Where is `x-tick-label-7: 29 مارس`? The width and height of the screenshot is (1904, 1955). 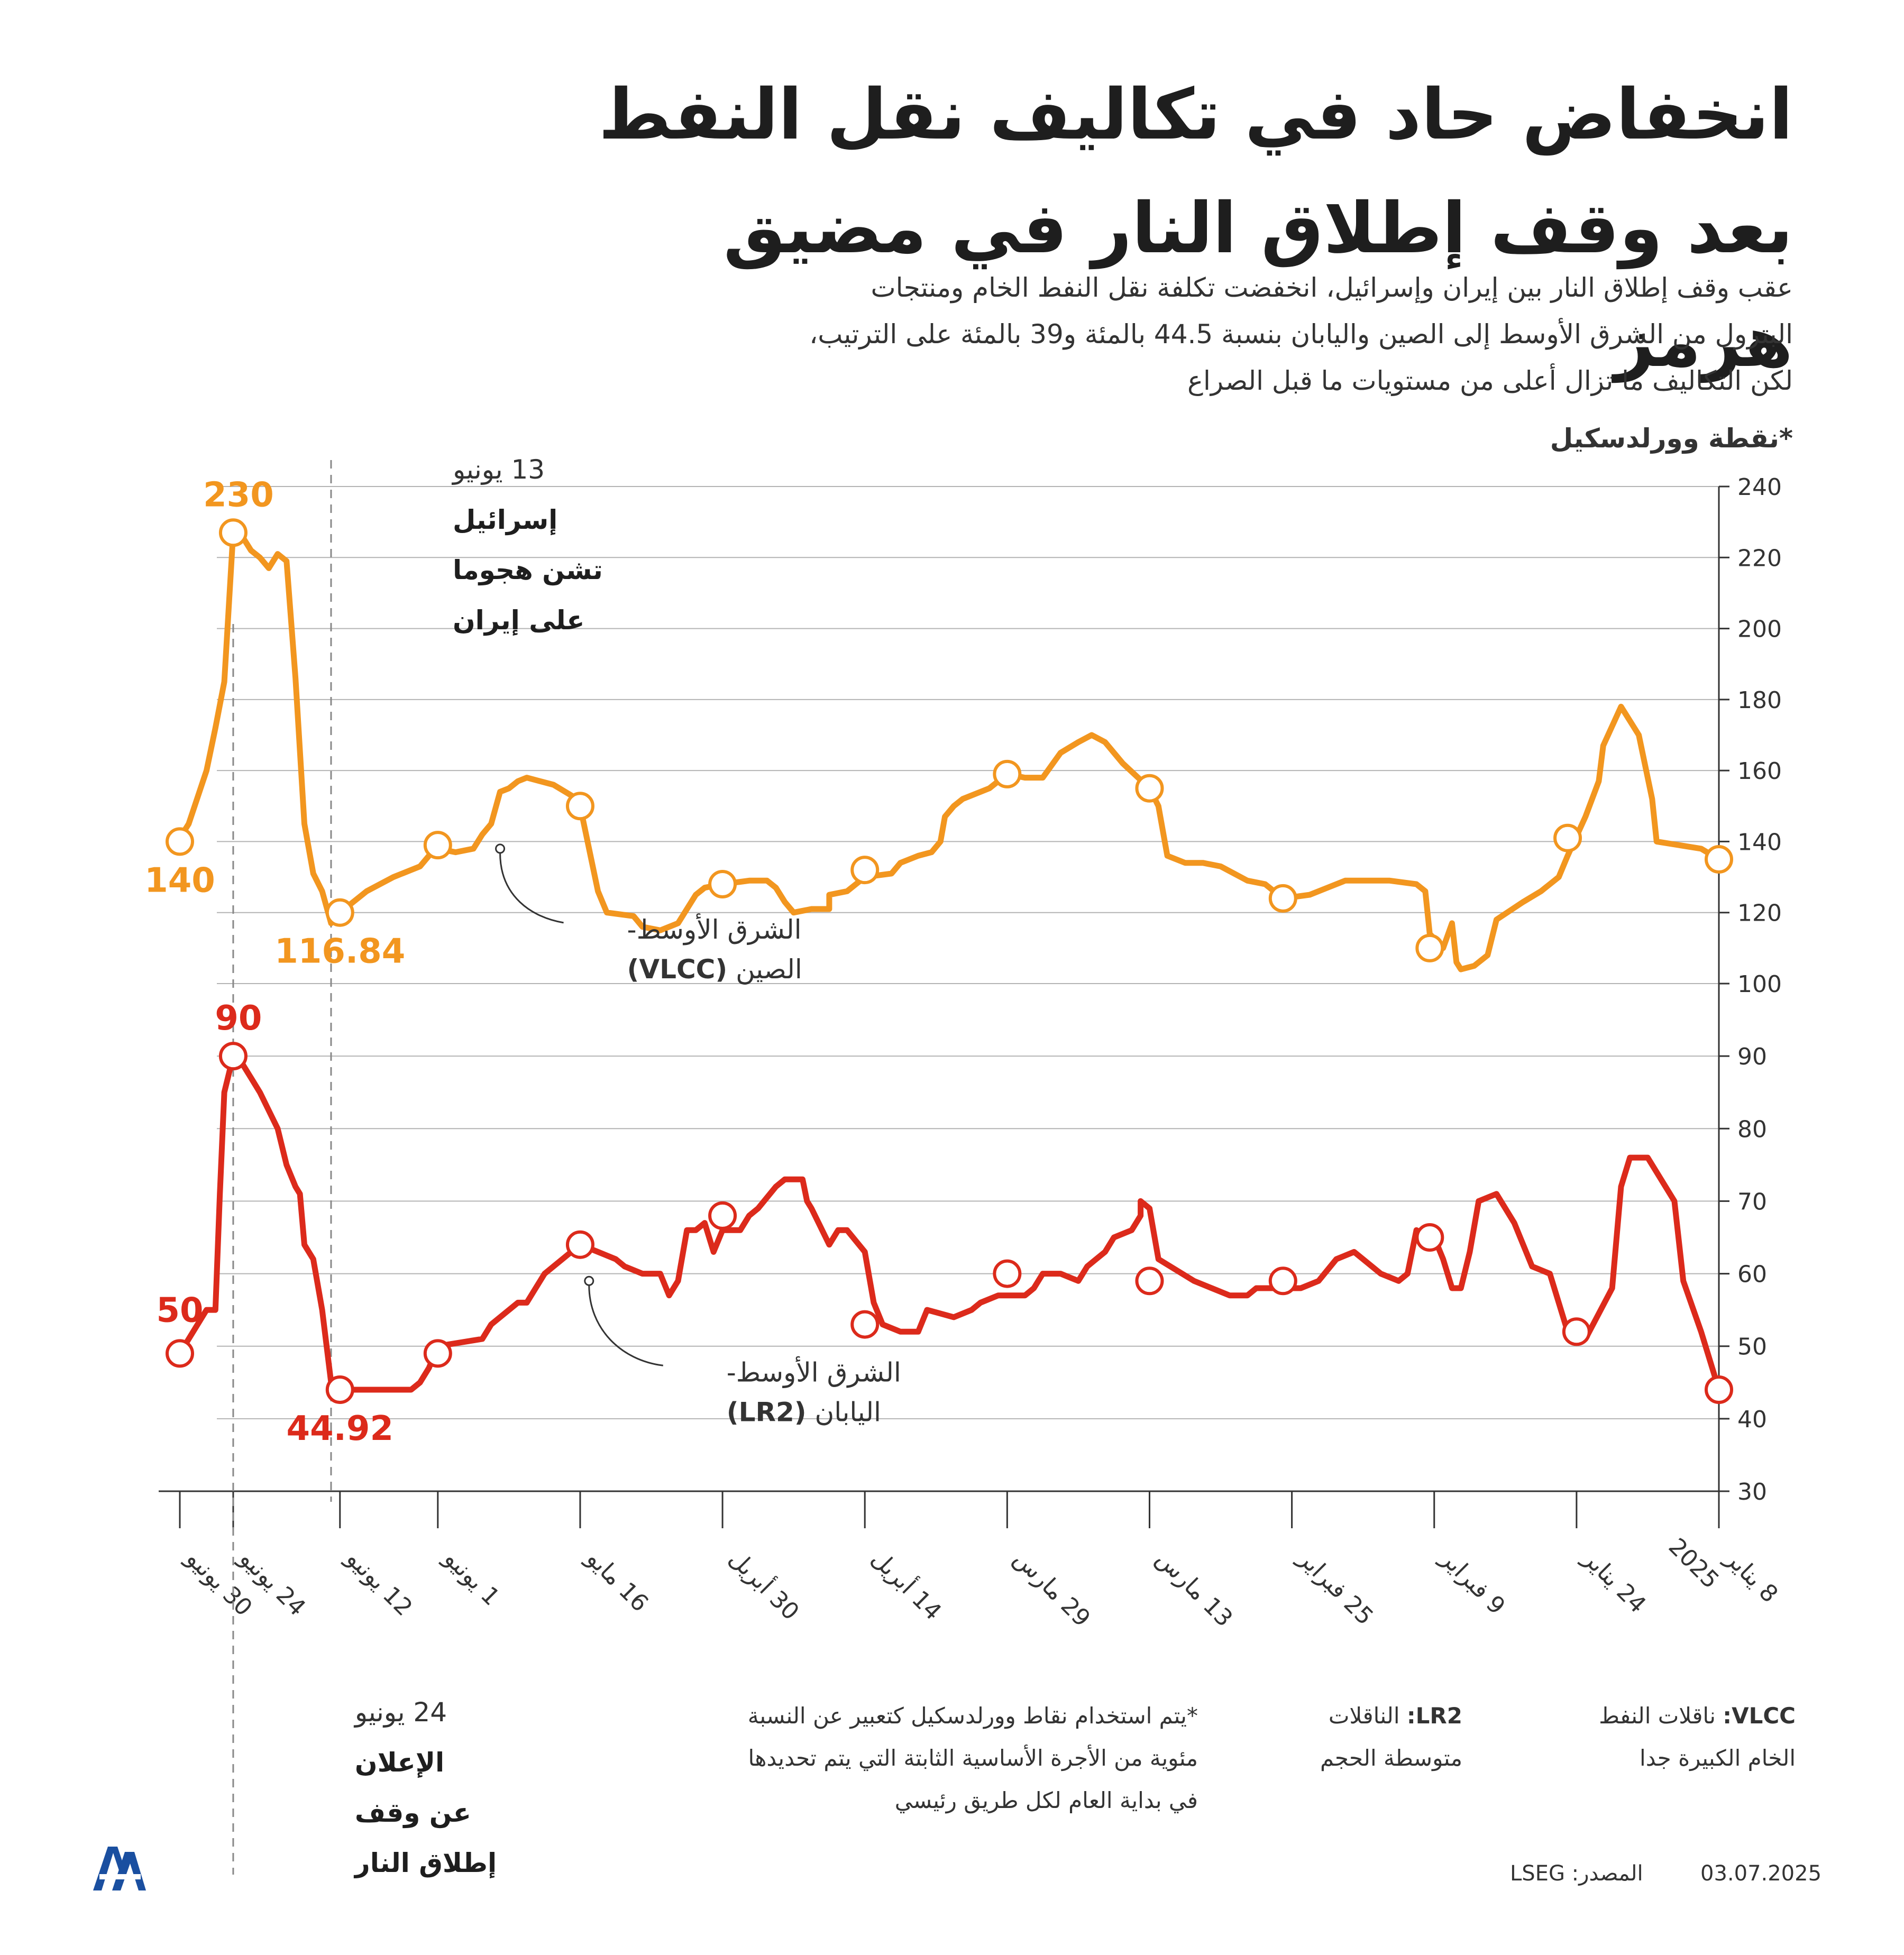 x-tick-label-7: 29 مارس is located at coordinates (1052, 1589).